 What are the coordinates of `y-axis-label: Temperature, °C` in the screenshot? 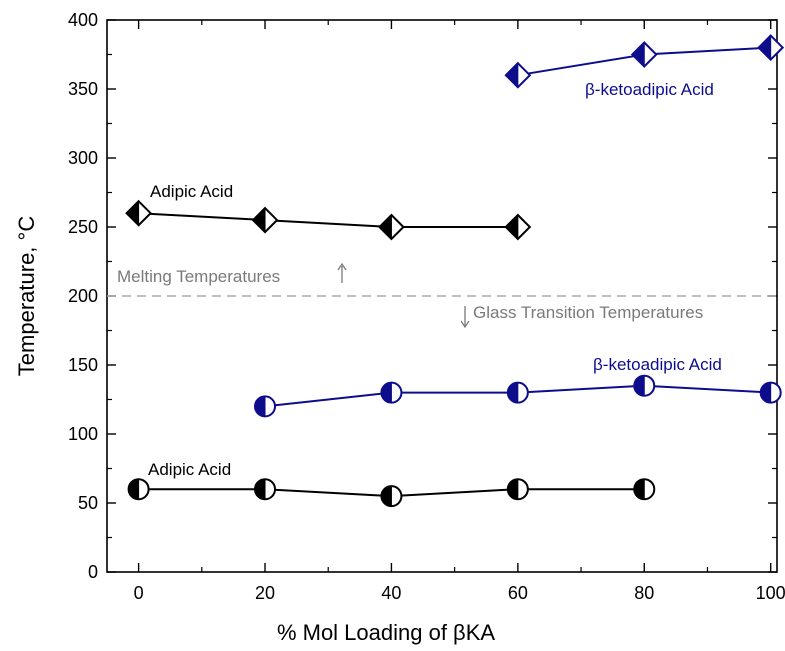 It's located at (26, 296).